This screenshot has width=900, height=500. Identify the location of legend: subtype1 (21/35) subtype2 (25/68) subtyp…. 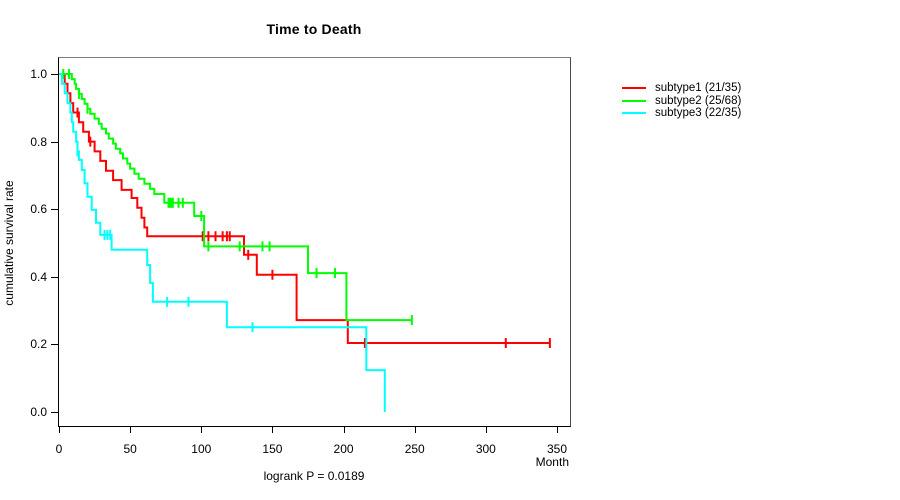
(681, 101).